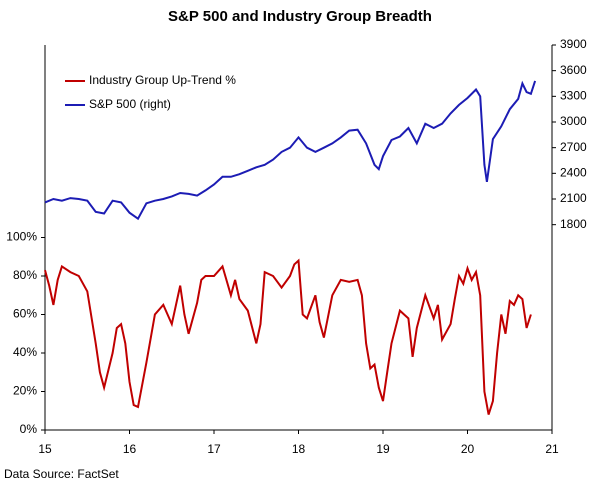 The height and width of the screenshot is (486, 599). What do you see at coordinates (61, 474) in the screenshot?
I see `source-note: Data Source: FactSet` at bounding box center [61, 474].